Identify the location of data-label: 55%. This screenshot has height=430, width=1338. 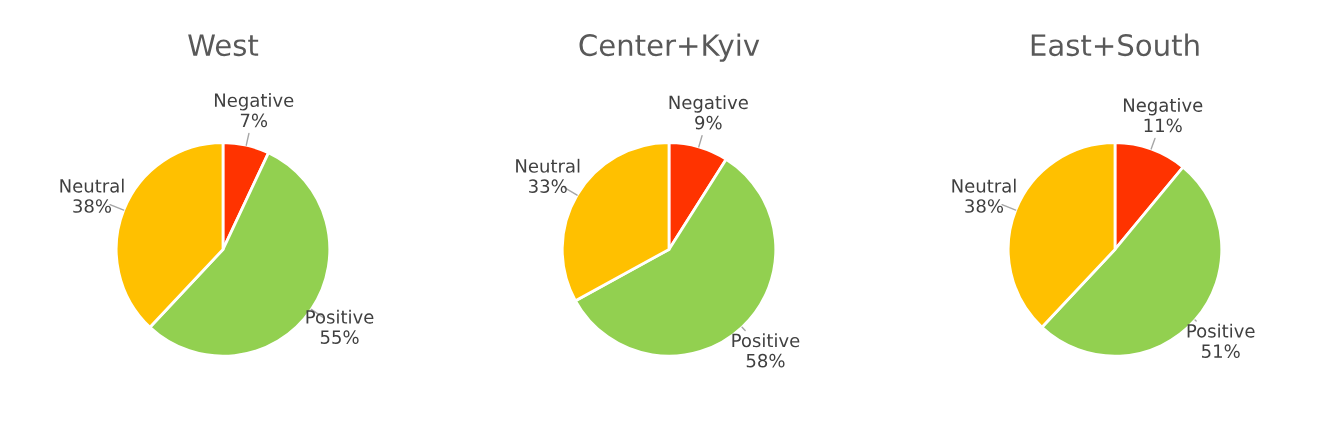
(339, 337).